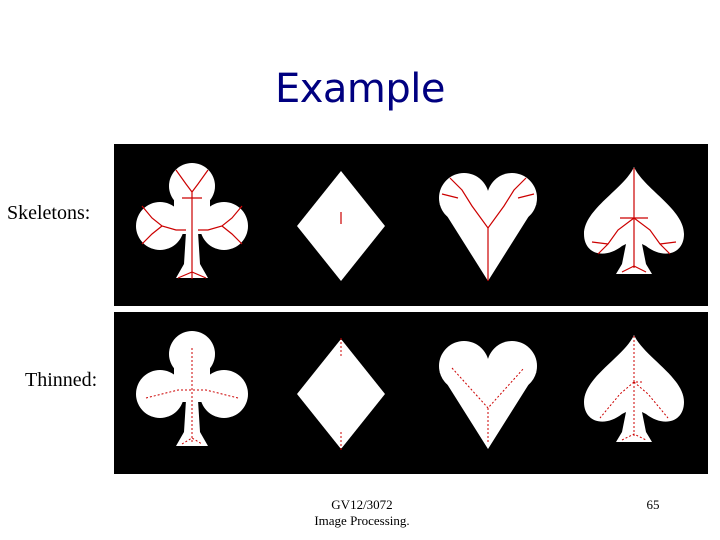 The width and height of the screenshot is (720, 540). Describe the element at coordinates (192, 221) in the screenshot. I see `club-skeleton` at that location.